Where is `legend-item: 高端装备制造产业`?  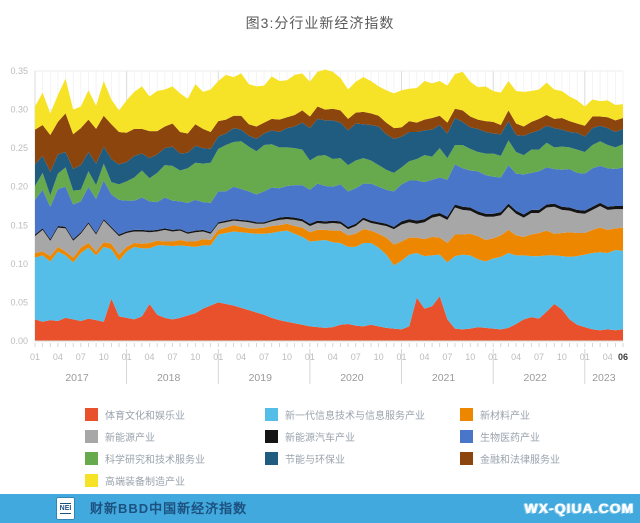
legend-item: 高端装备制造产业 is located at coordinates (175, 480).